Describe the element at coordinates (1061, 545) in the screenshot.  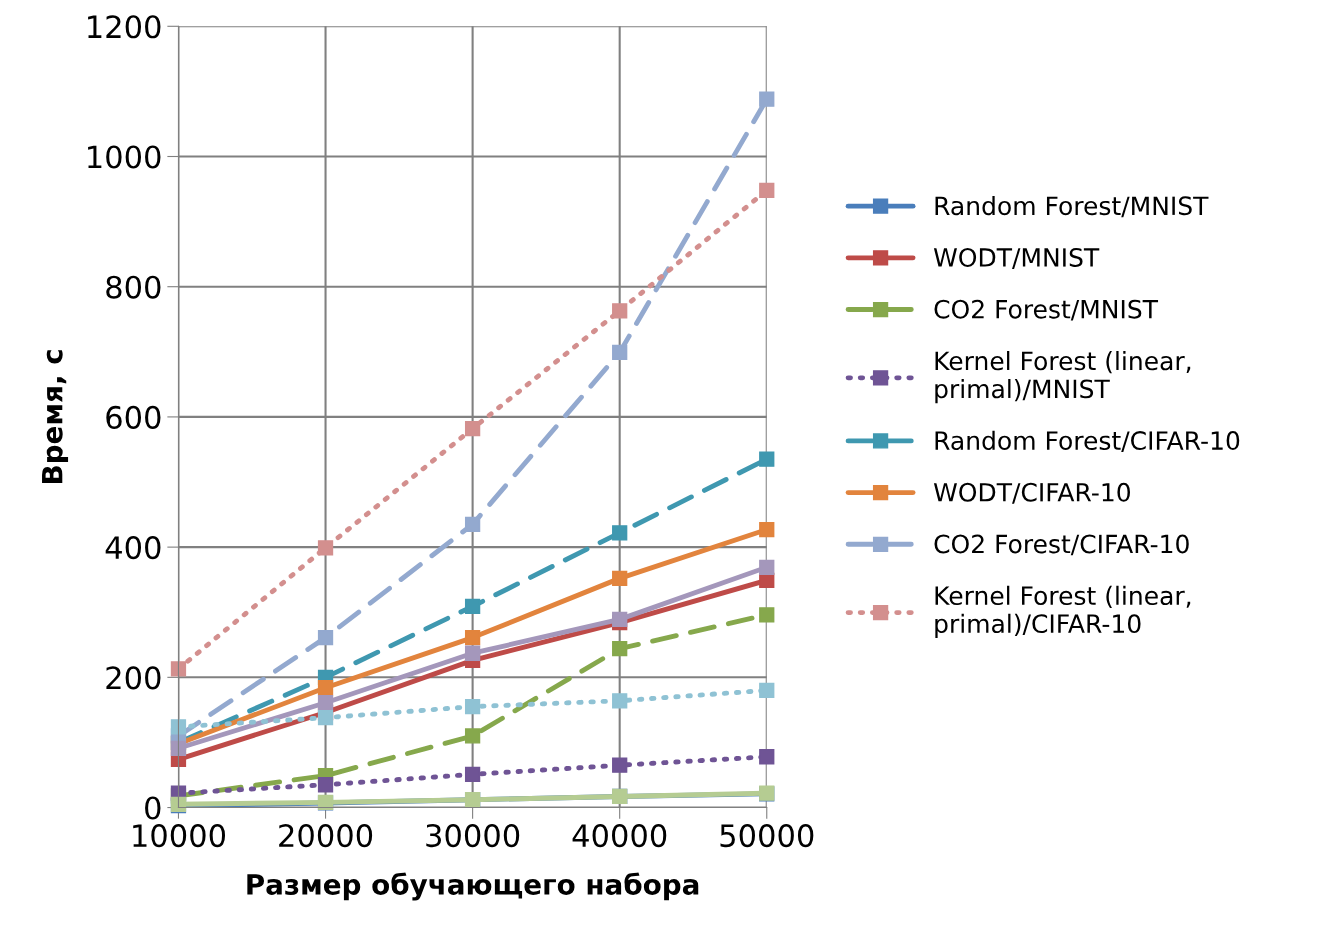
I see `legend-label: CO2 Forest/CIFAR-10` at that location.